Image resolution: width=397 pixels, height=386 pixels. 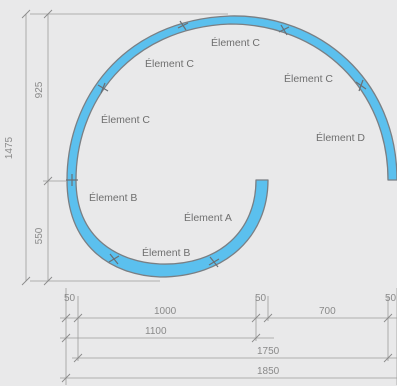 What do you see at coordinates (208, 217) in the screenshot?
I see `element-label: Élement A` at bounding box center [208, 217].